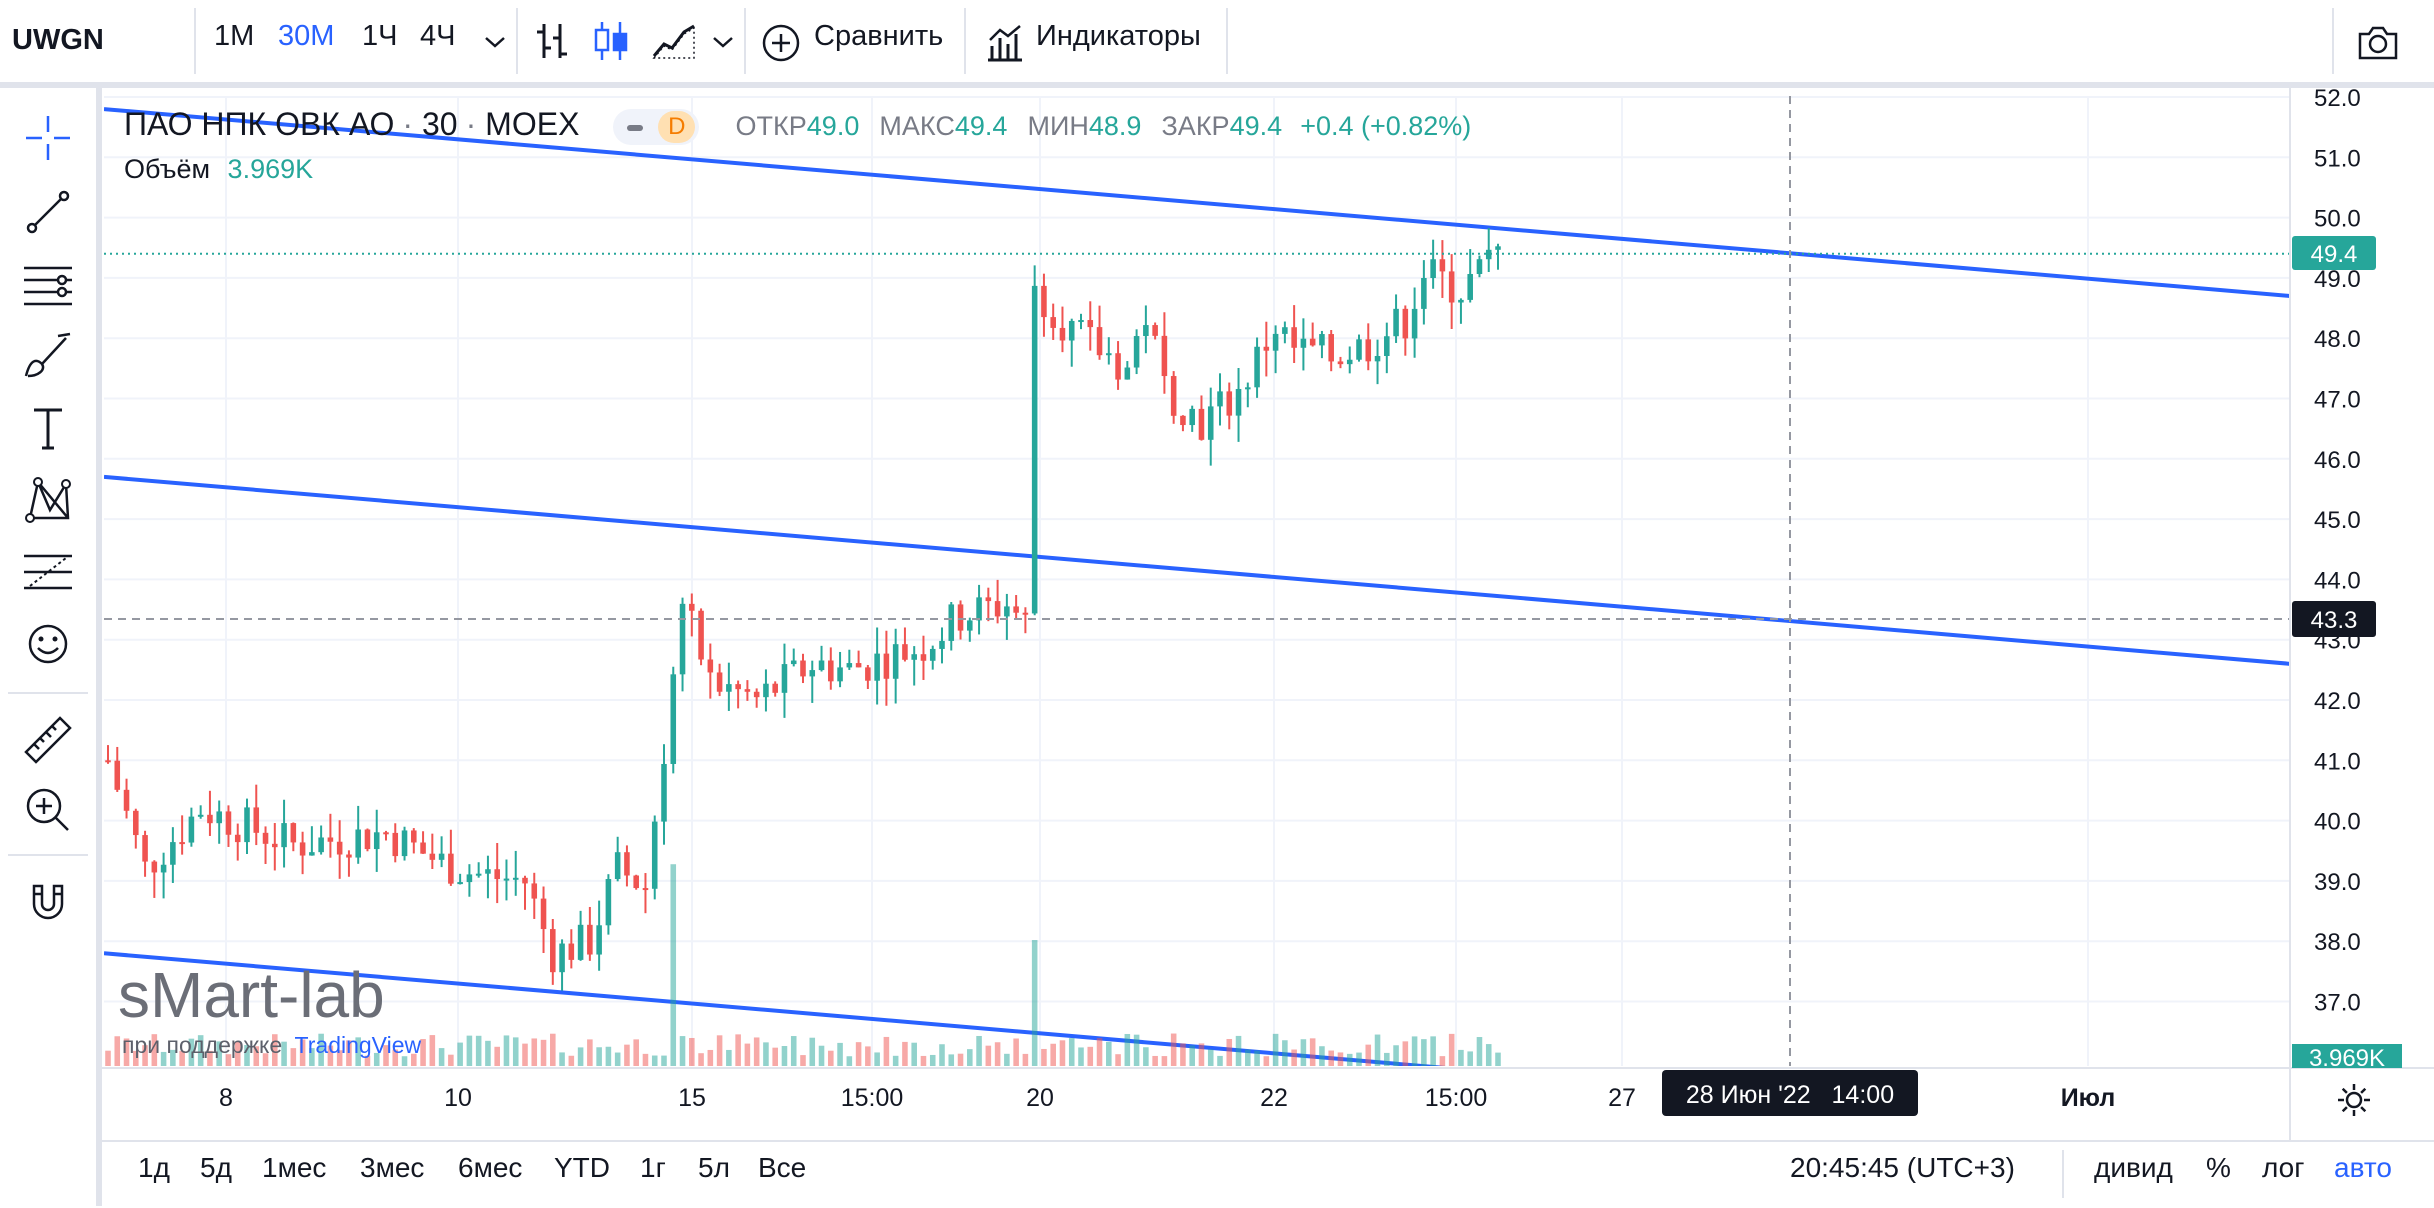  What do you see at coordinates (781, 43) in the screenshot?
I see `plus-circle-icon` at bounding box center [781, 43].